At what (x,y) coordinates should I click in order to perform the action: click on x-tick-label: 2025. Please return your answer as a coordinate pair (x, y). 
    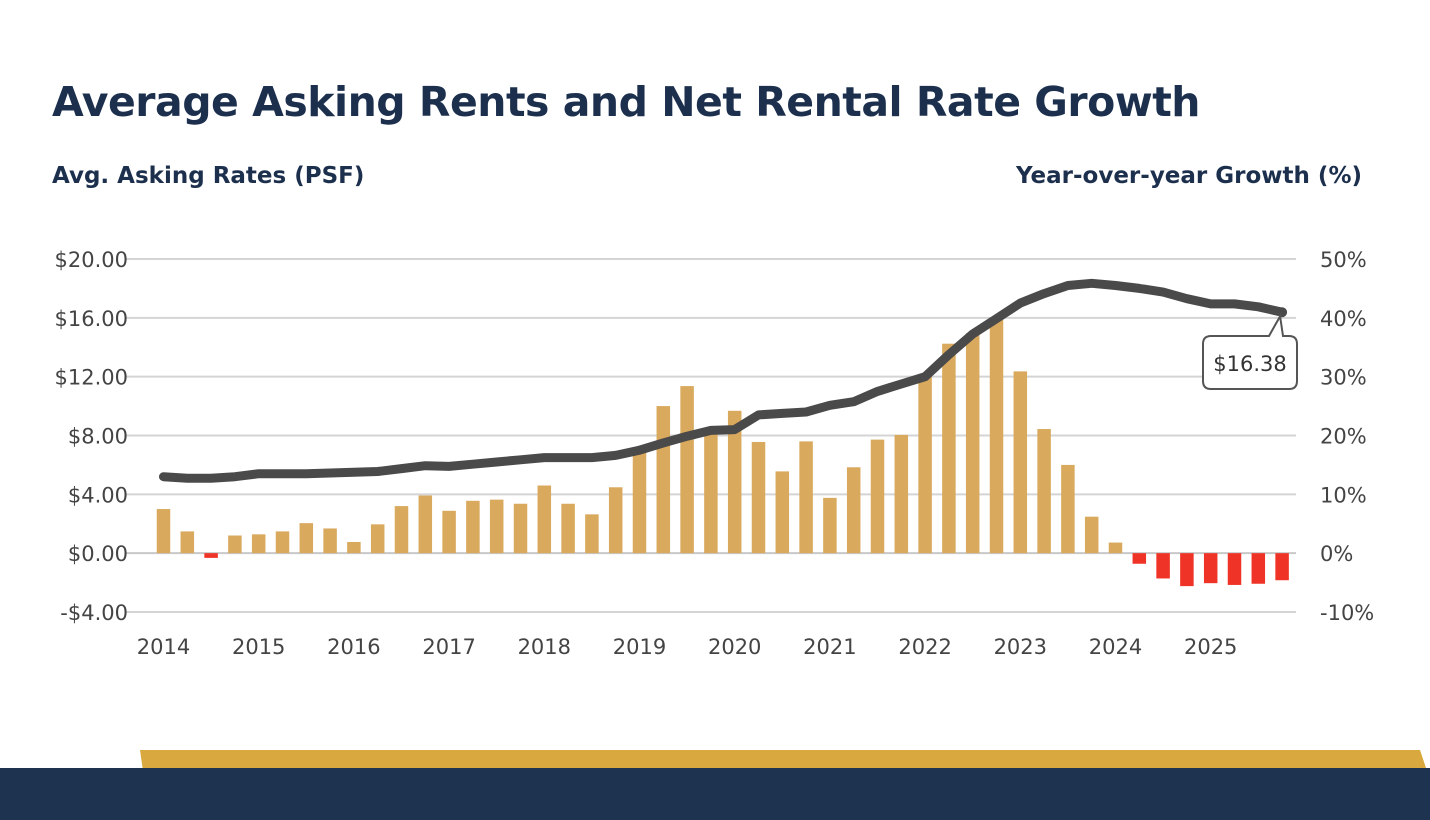
    Looking at the image, I should click on (1210, 647).